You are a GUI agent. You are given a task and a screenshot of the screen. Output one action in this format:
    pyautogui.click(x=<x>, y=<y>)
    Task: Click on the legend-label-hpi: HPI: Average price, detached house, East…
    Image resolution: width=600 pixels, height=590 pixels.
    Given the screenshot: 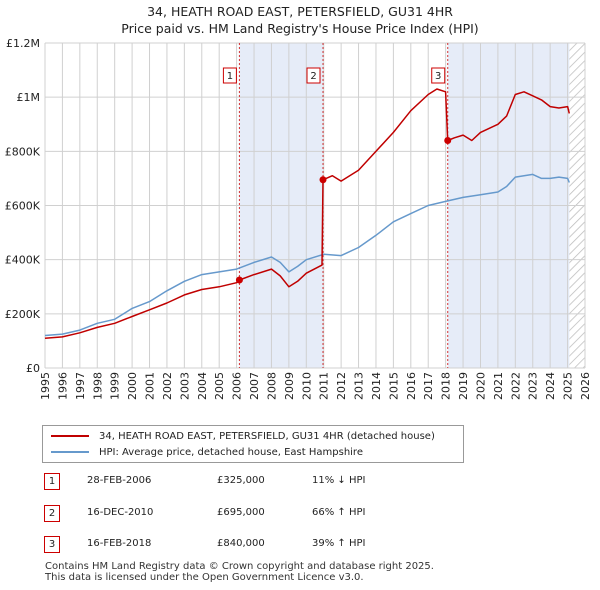 What is the action you would take?
    pyautogui.click(x=231, y=452)
    